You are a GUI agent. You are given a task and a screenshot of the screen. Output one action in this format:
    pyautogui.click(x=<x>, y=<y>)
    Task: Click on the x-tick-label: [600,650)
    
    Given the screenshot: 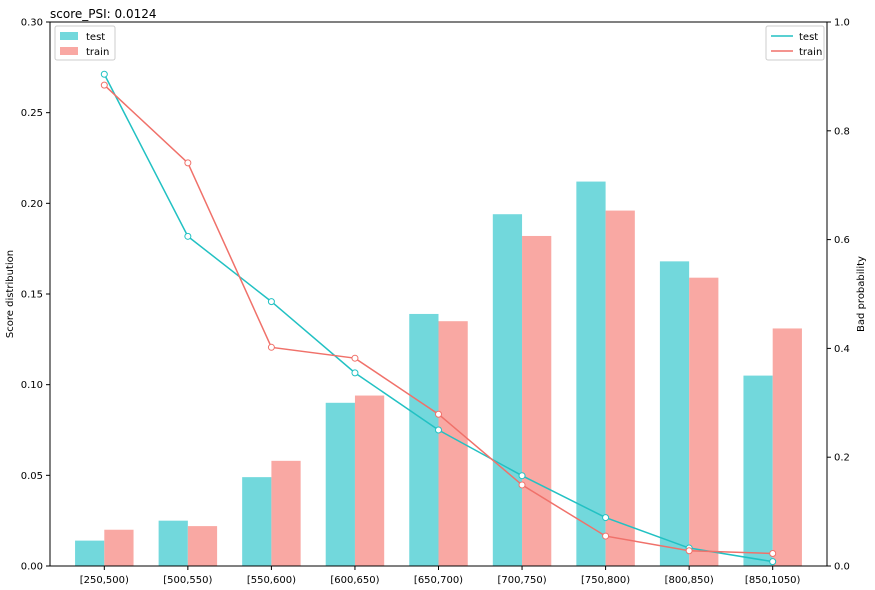 What is the action you would take?
    pyautogui.click(x=354, y=580)
    